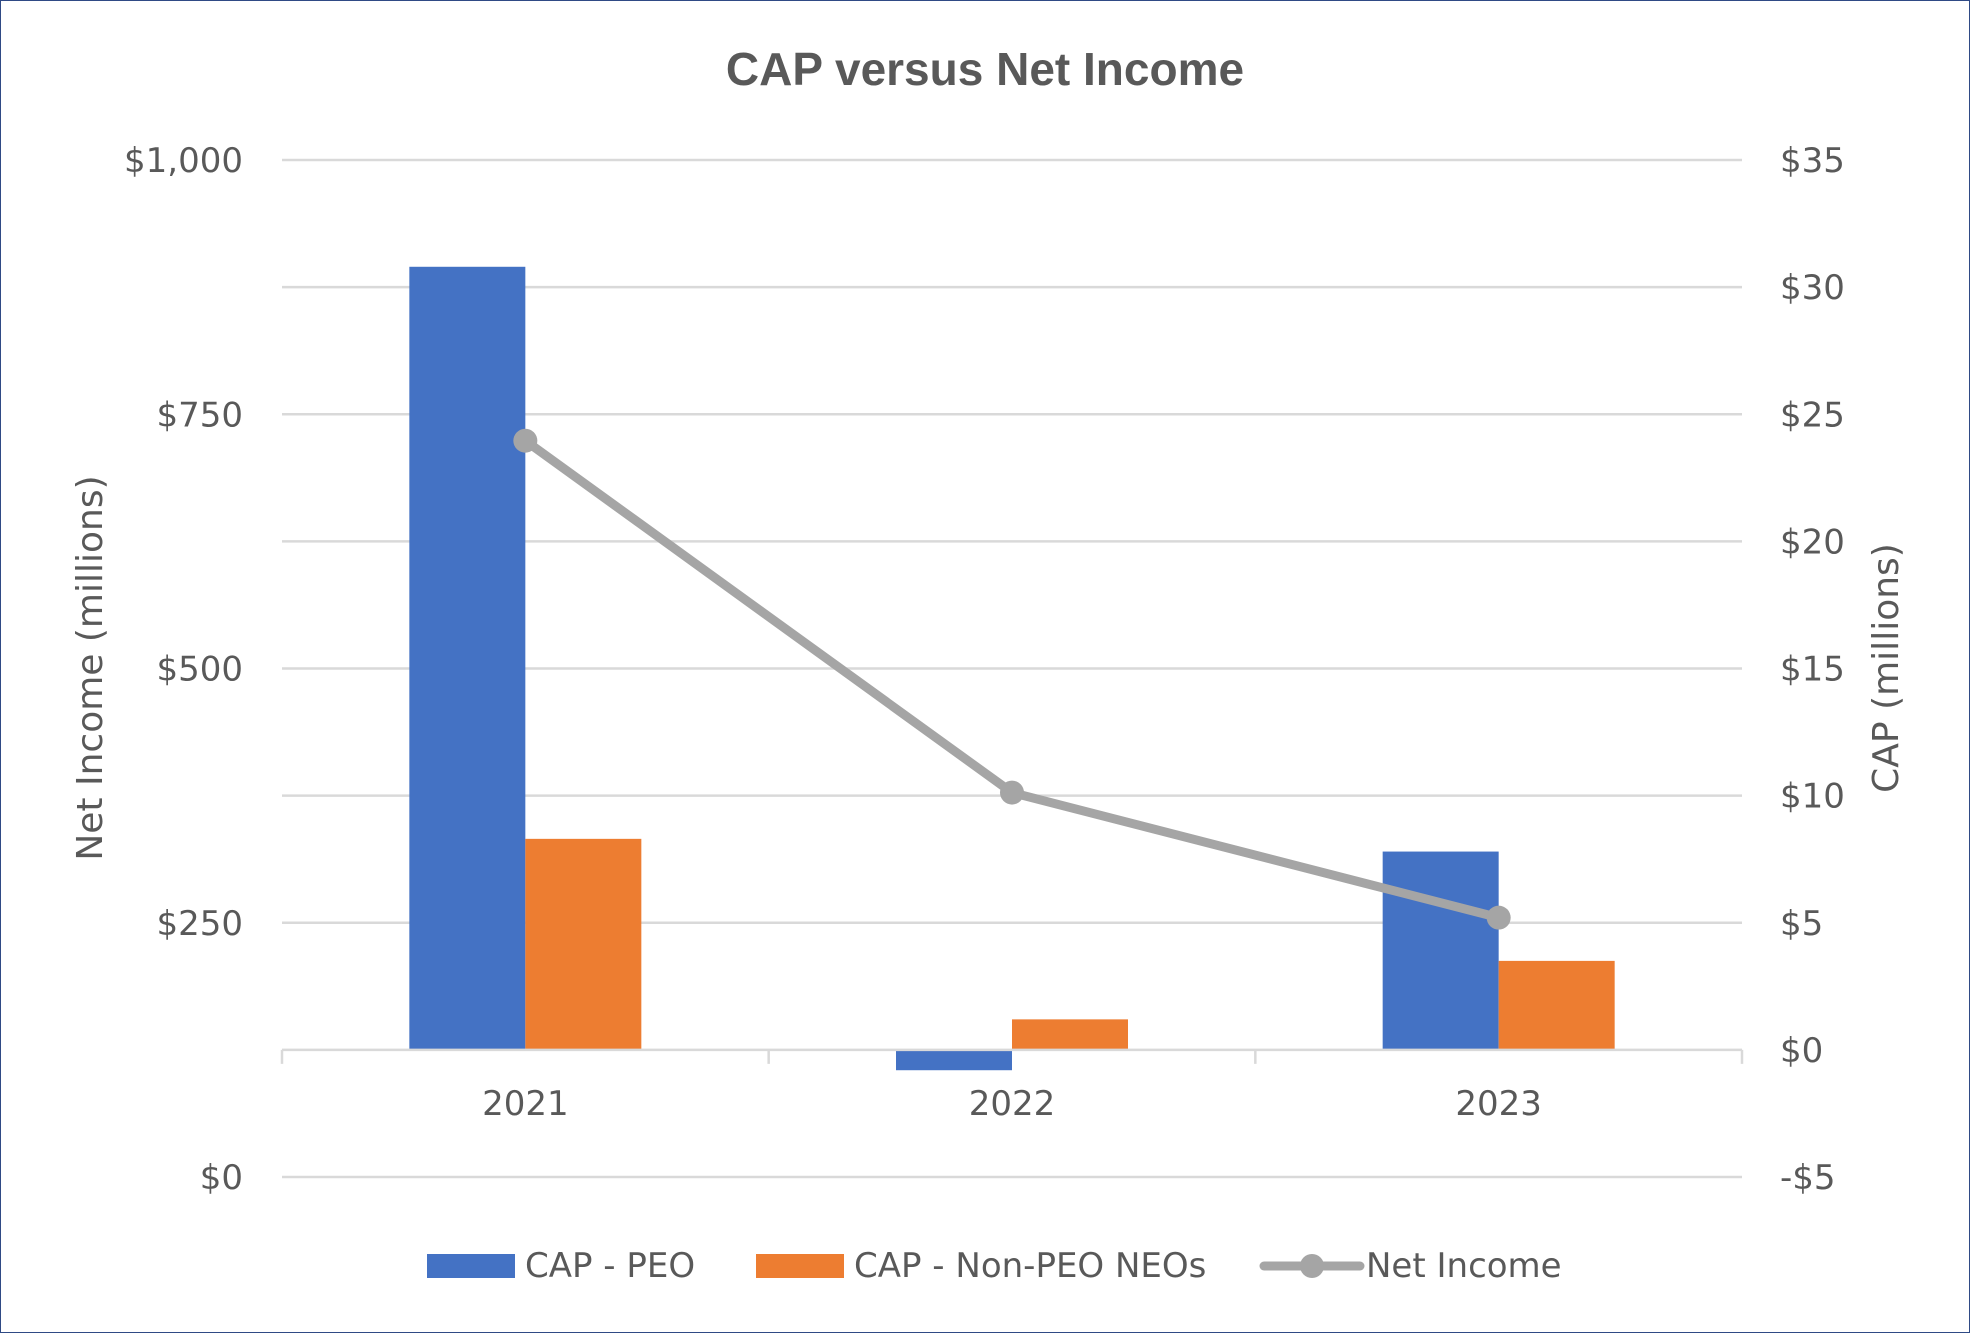  Describe the element at coordinates (90, 667) in the screenshot. I see `left-axis-label: Net Income (millions)` at that location.